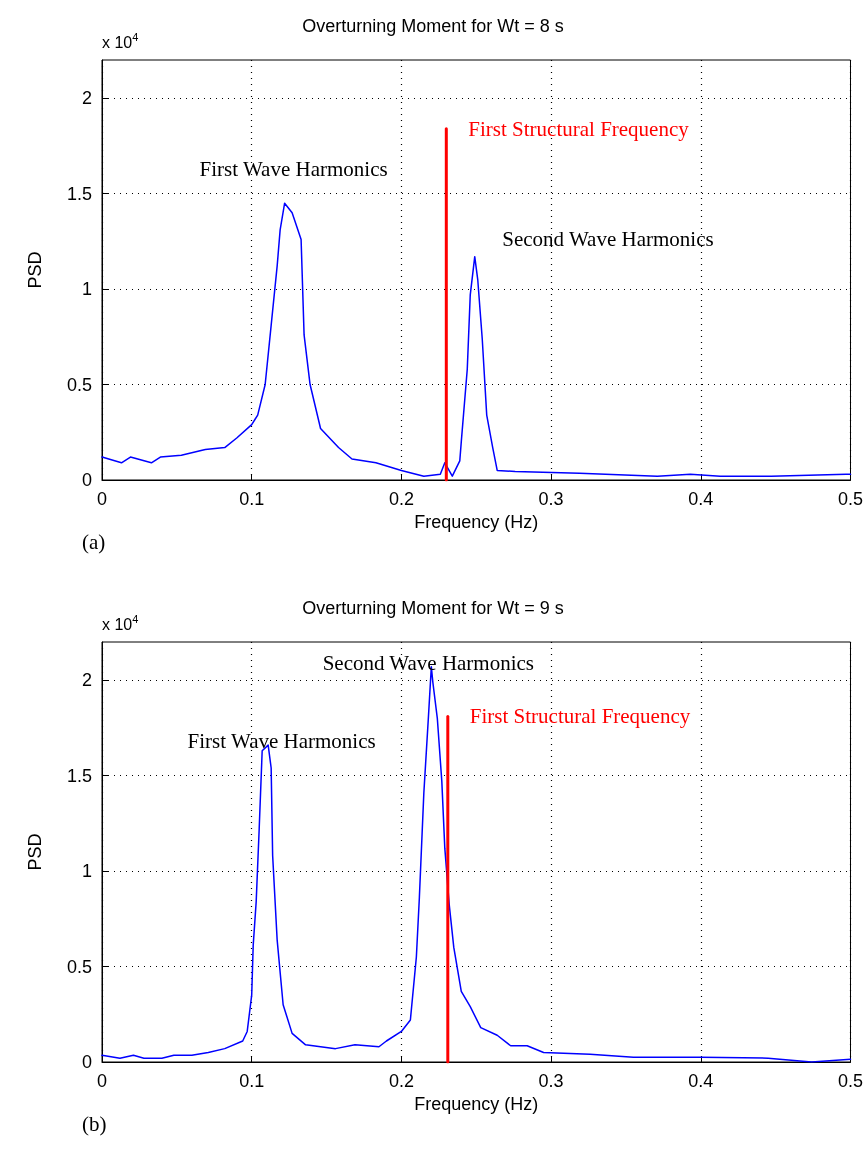  What do you see at coordinates (94, 1124) in the screenshot?
I see `text: (b)` at bounding box center [94, 1124].